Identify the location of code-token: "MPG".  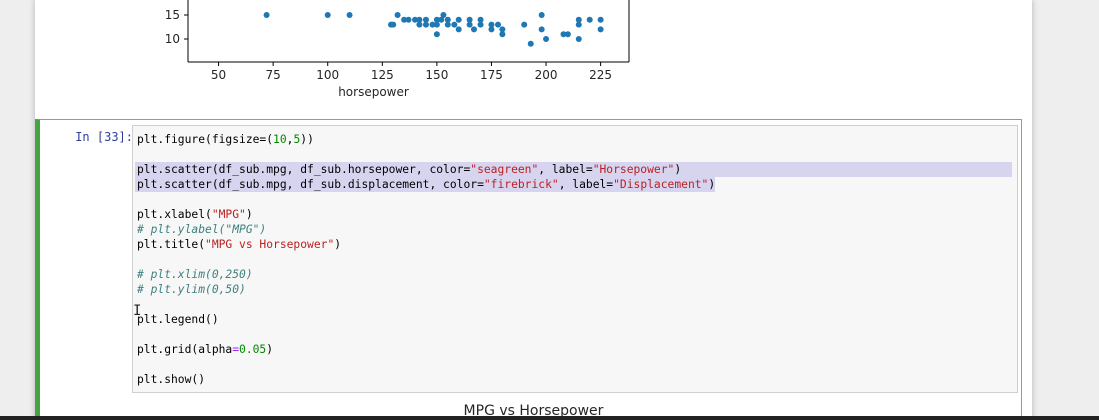
(228, 214).